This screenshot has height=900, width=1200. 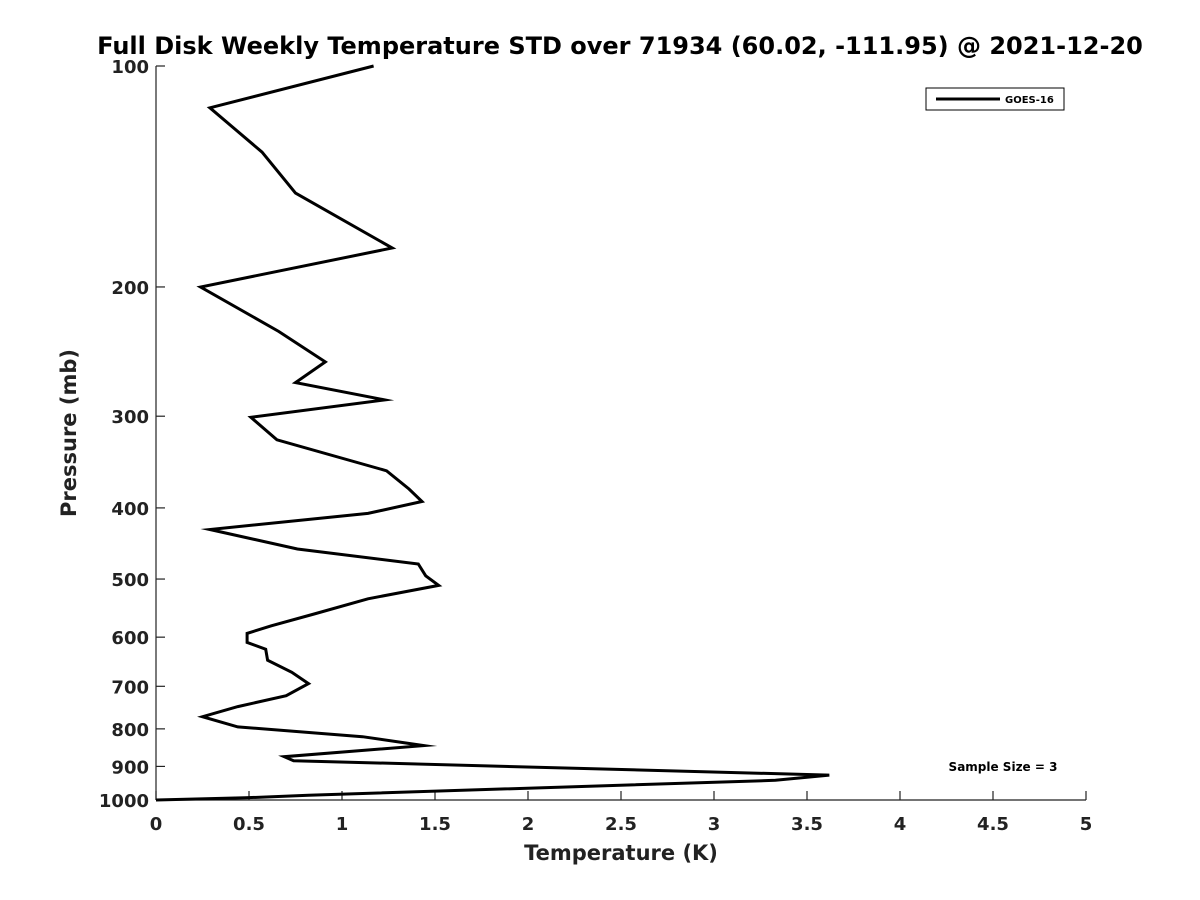 I want to click on x-axis-label: Temperature (K), so click(x=621, y=853).